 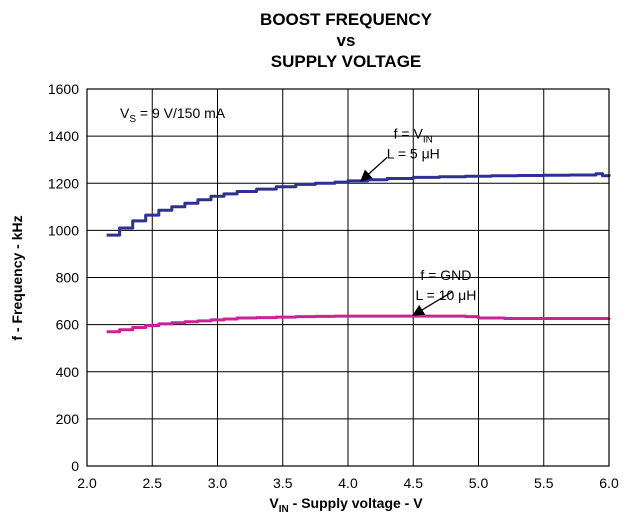 What do you see at coordinates (346, 61) in the screenshot?
I see `chart-title-line-3: SUPPLY VOLTAGE` at bounding box center [346, 61].